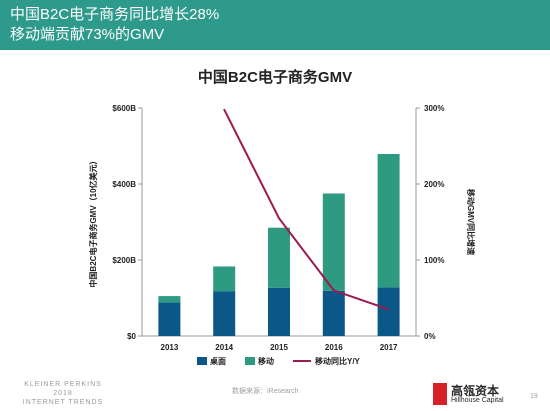 The width and height of the screenshot is (550, 411). I want to click on footer-left-line2: 2018, so click(63, 393).